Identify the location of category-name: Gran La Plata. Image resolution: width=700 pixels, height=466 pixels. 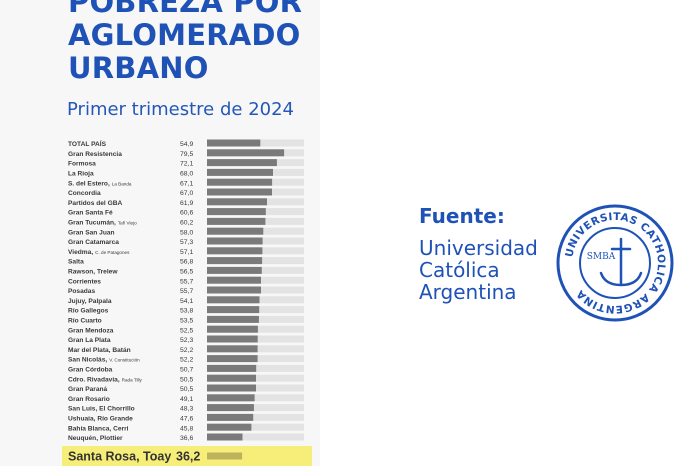
(89, 340).